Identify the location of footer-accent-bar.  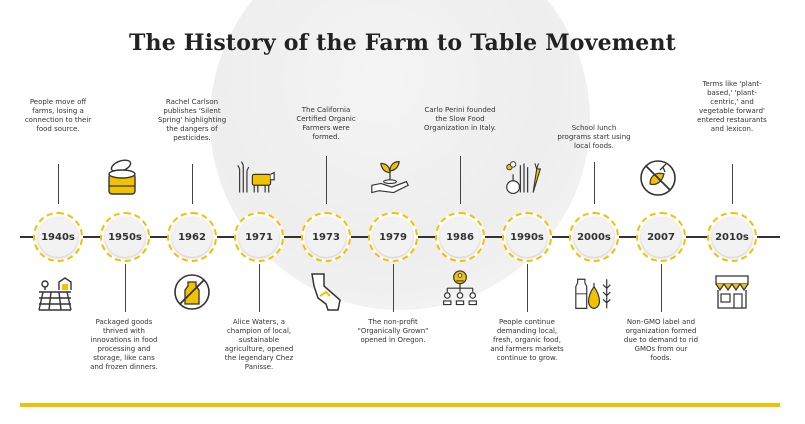
(400, 405).